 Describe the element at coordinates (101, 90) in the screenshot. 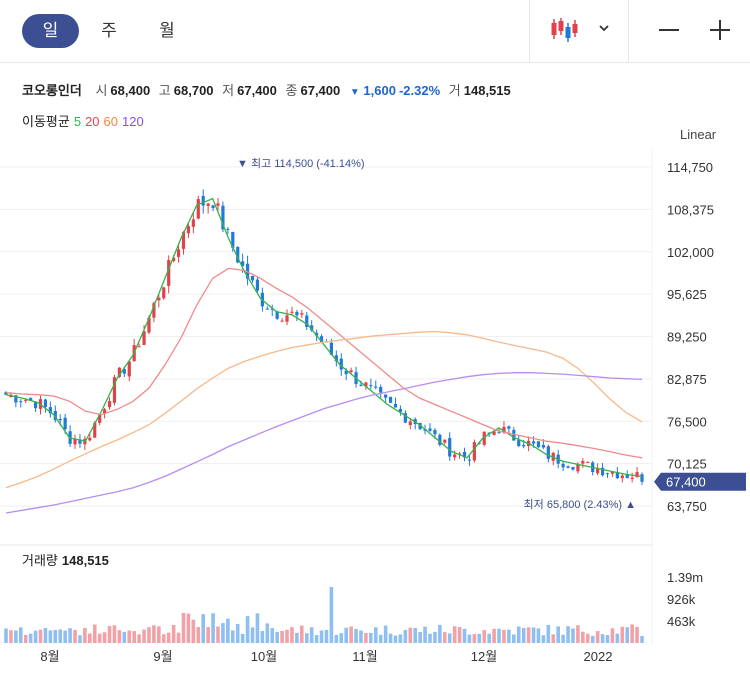

I see `open-label: 시` at that location.